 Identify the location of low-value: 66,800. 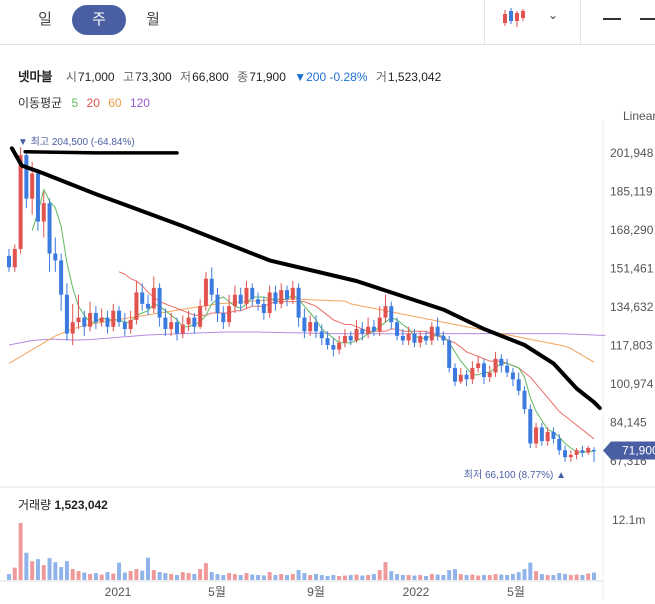
(210, 77).